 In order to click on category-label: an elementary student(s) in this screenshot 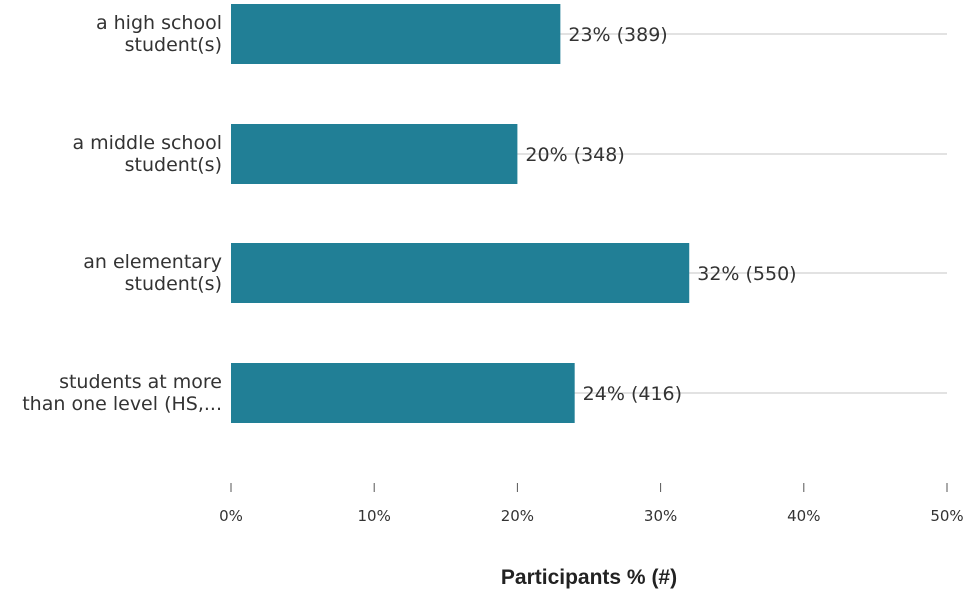, I will do `click(152, 273)`.